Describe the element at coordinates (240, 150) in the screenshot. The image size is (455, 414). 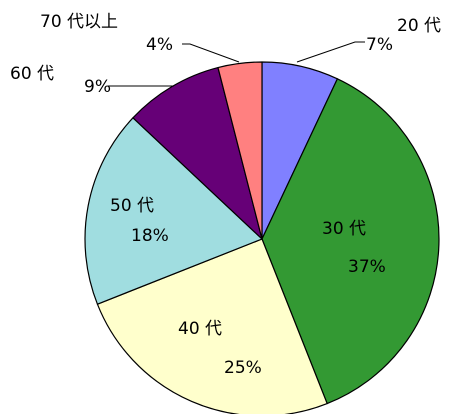
I see `pie-slice-70s-plus` at that location.